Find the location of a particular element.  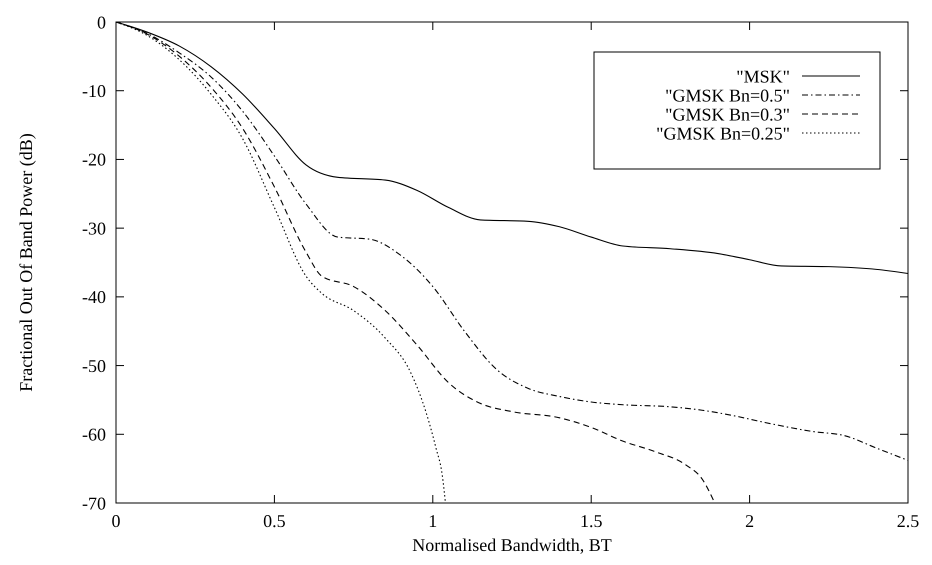

x-axis-title: Normalised Bandwidth, BT is located at coordinates (512, 545).